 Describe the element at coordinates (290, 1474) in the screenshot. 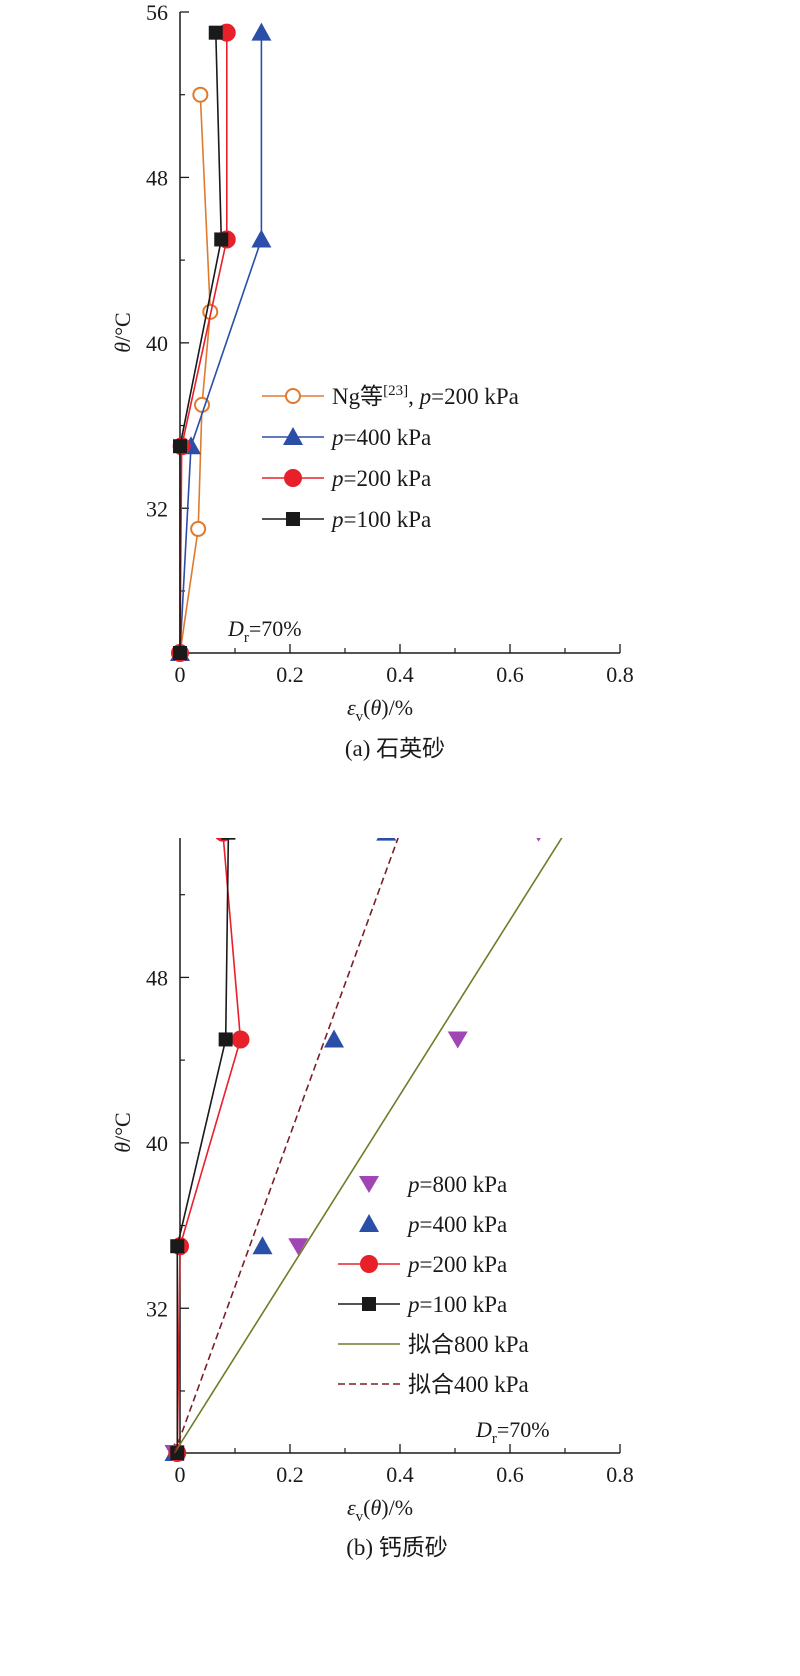

I see `x-tick-label-b: 0.2` at that location.